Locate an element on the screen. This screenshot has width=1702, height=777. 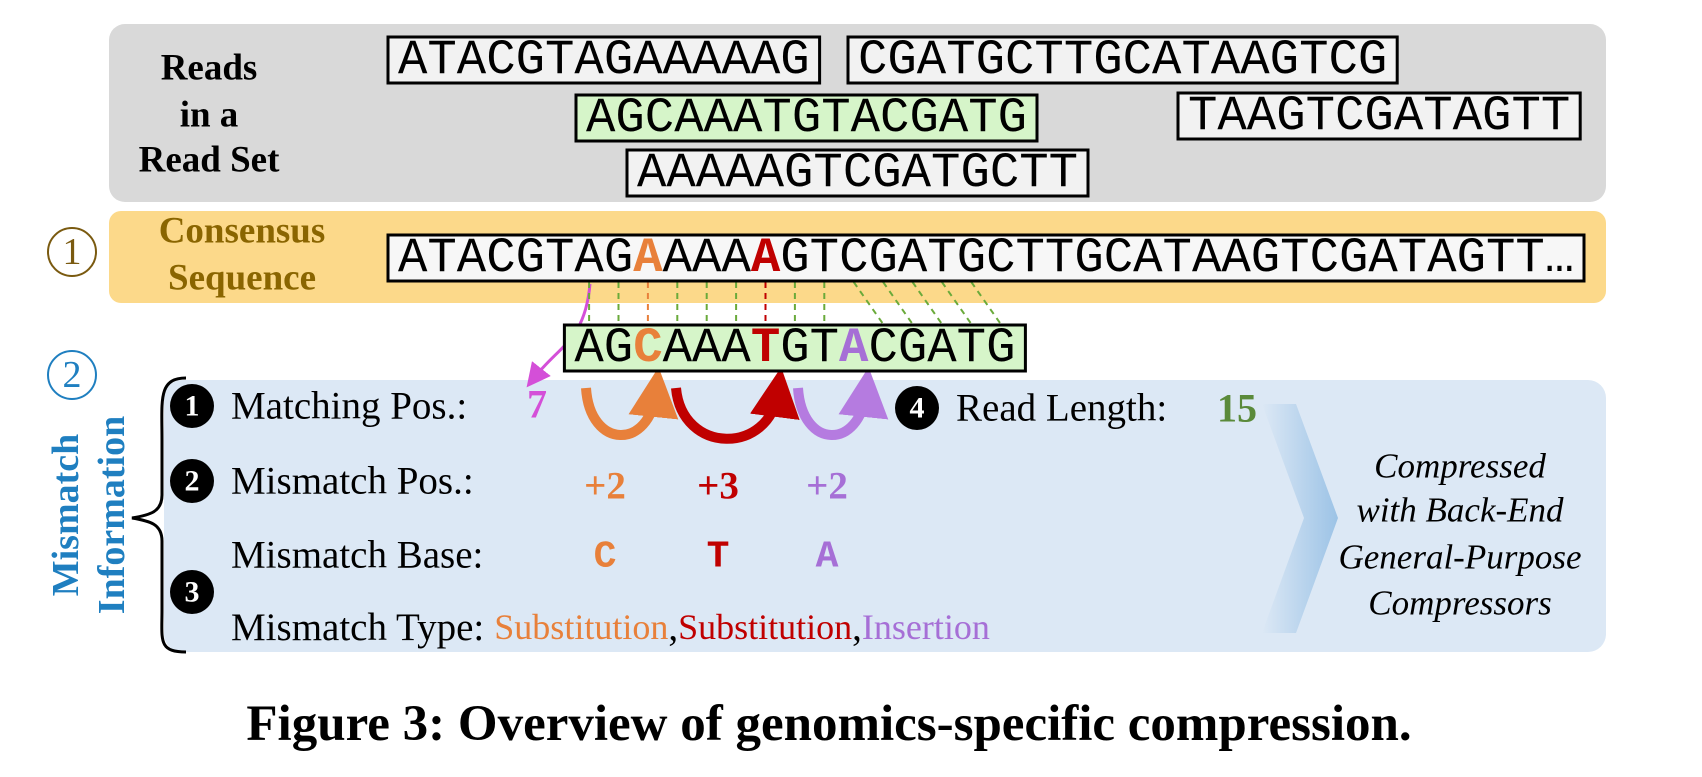
value: +3 is located at coordinates (718, 486).